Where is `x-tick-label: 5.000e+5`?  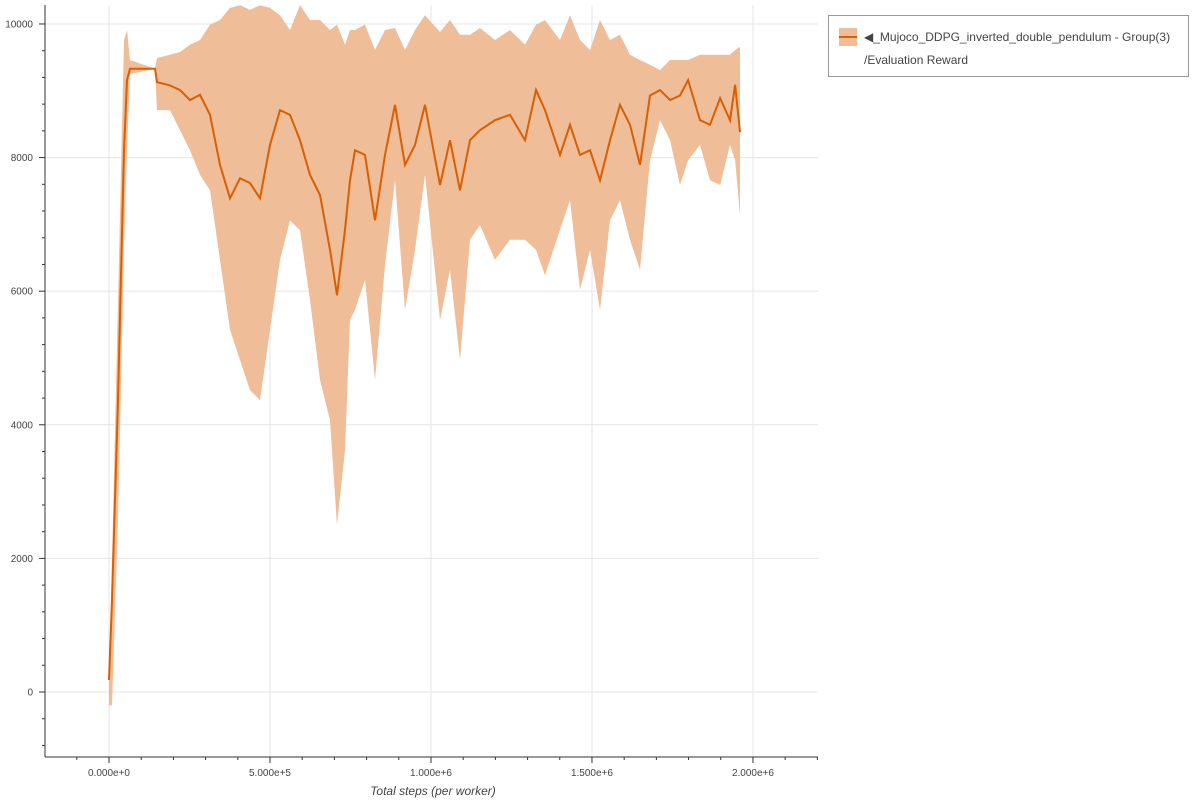 x-tick-label: 5.000e+5 is located at coordinates (270, 773).